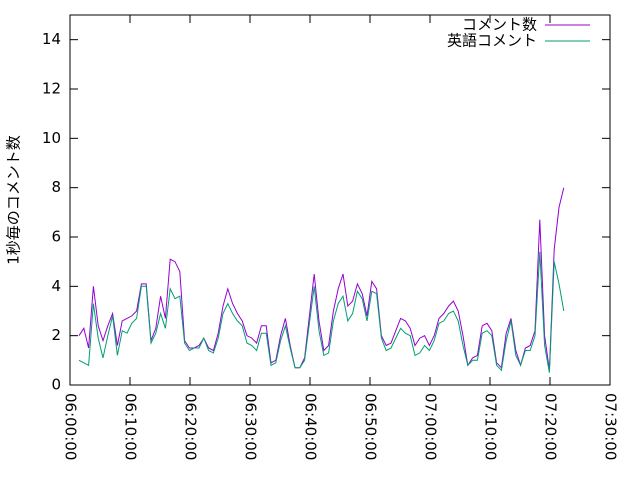  Describe the element at coordinates (499, 25) in the screenshot. I see `legend-label: コメント数` at that location.